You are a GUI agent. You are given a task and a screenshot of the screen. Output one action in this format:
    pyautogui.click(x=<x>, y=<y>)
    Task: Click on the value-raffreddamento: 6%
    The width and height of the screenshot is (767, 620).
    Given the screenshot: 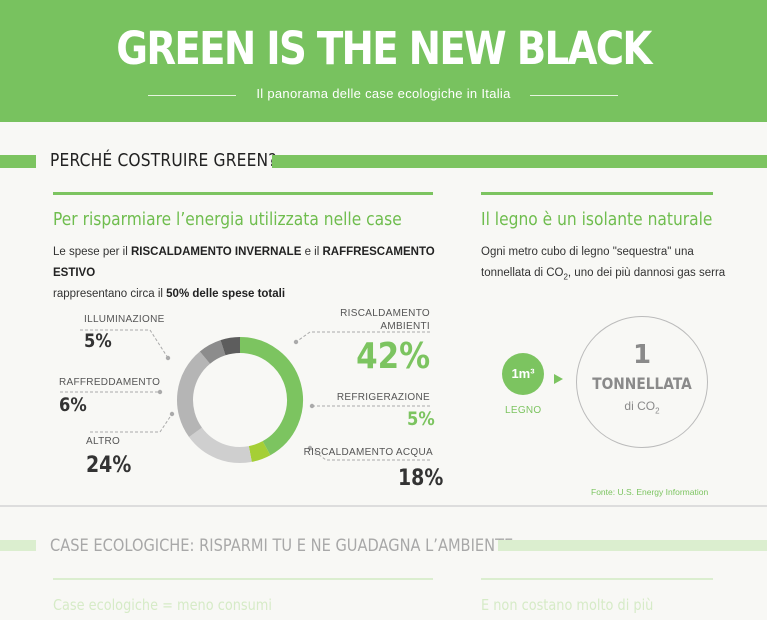 What is the action you would take?
    pyautogui.click(x=73, y=405)
    